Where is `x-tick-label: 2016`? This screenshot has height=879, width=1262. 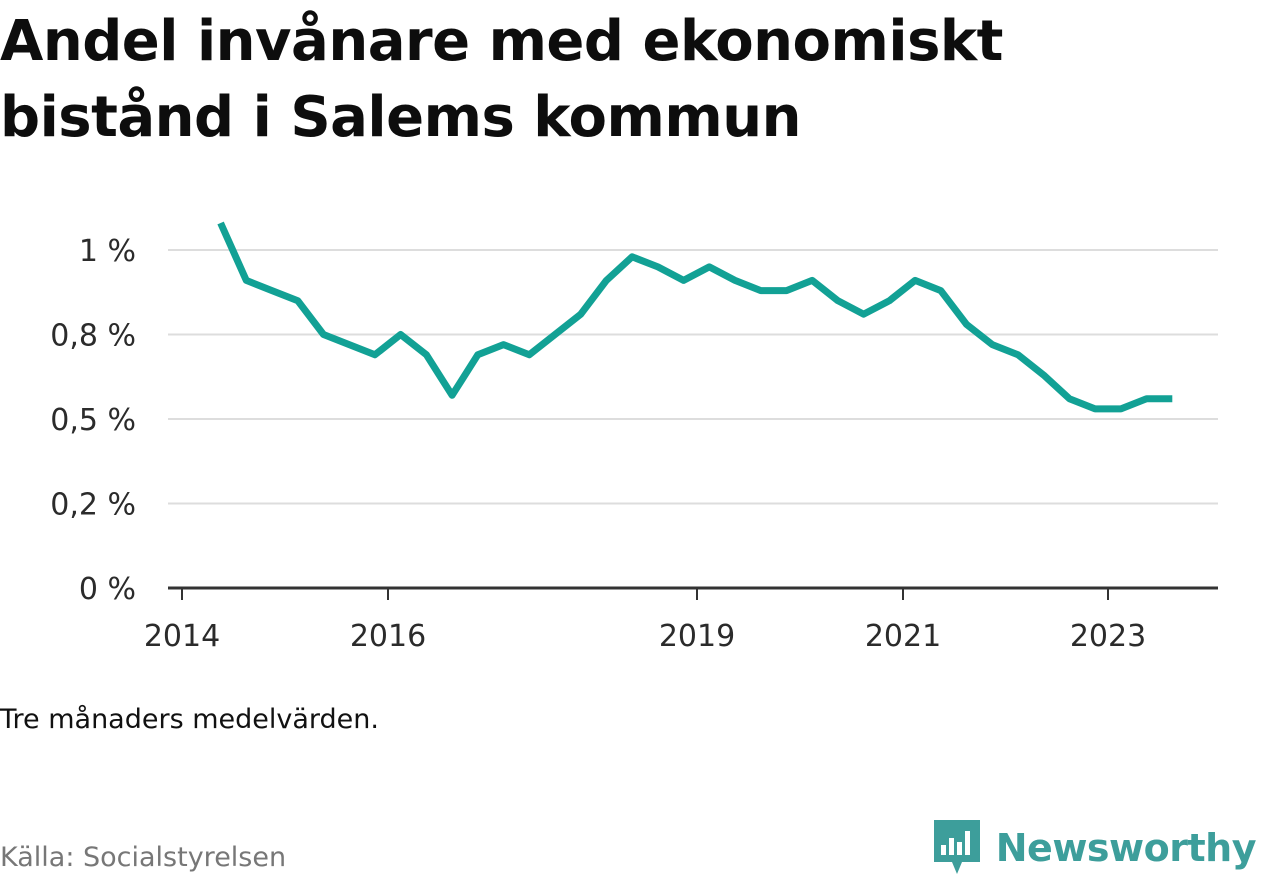 x-tick-label: 2016 is located at coordinates (388, 636).